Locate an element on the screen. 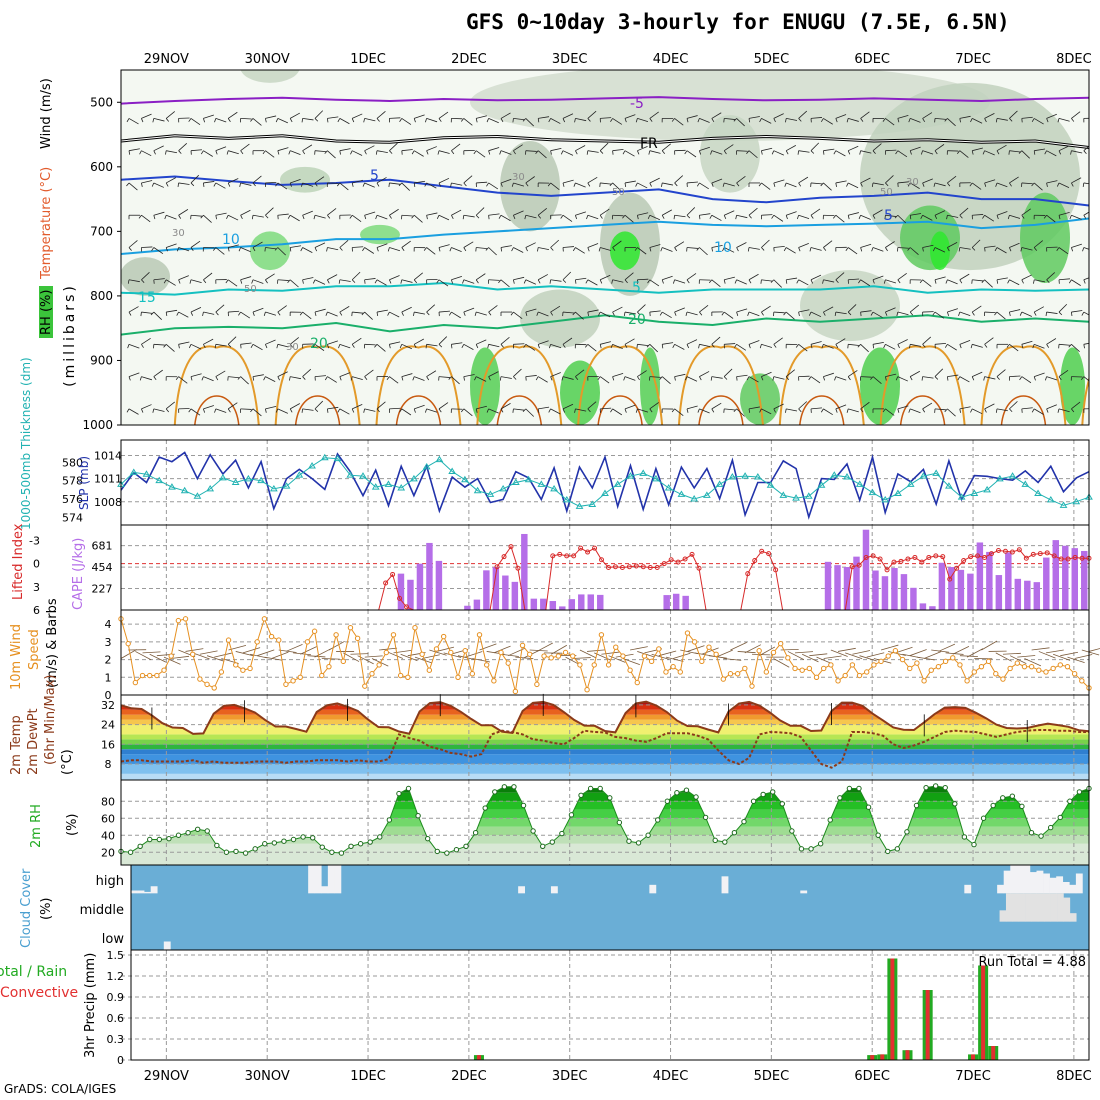  date-label-bottom: 7DEC is located at coordinates (973, 1076).